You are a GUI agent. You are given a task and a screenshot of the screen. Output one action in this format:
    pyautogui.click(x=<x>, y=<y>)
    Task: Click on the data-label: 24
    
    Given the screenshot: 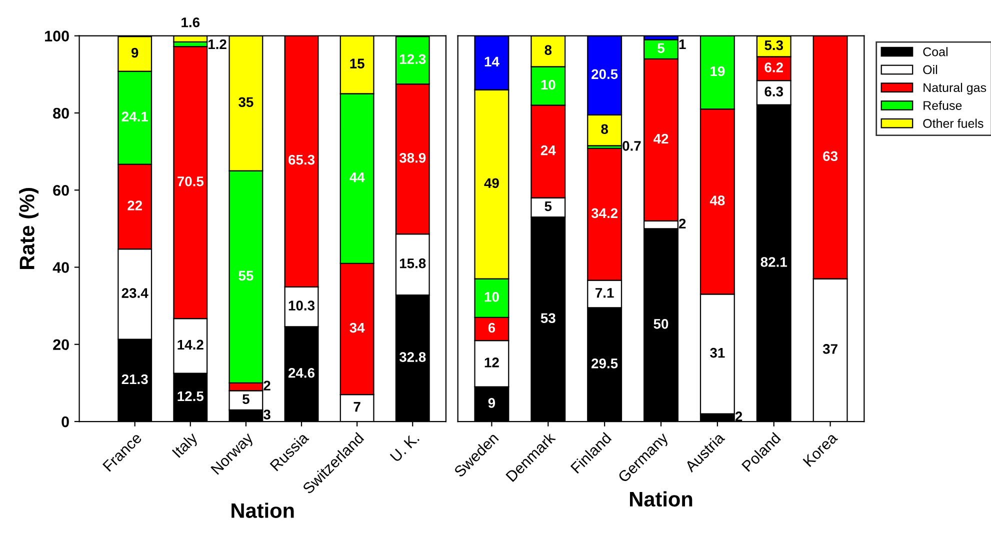 What is the action you would take?
    pyautogui.click(x=548, y=150)
    